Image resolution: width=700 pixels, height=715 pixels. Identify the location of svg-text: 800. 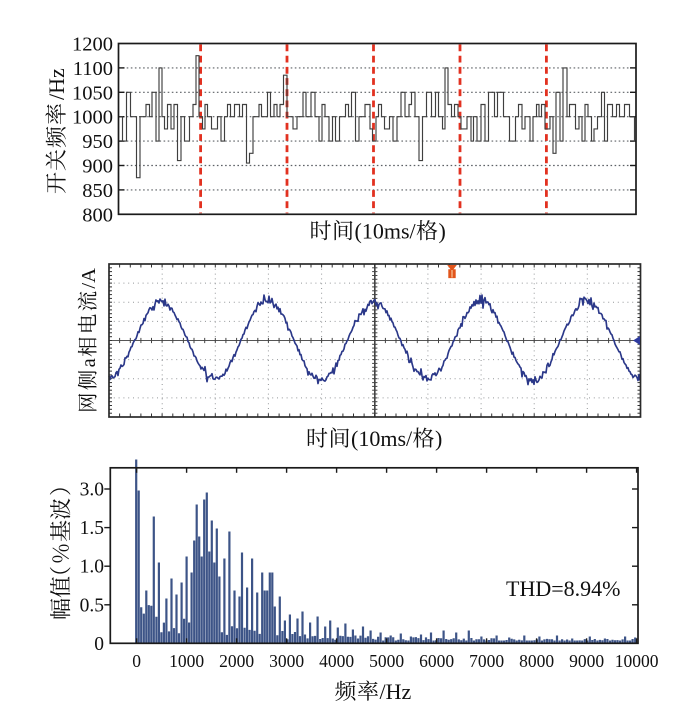
(97, 215).